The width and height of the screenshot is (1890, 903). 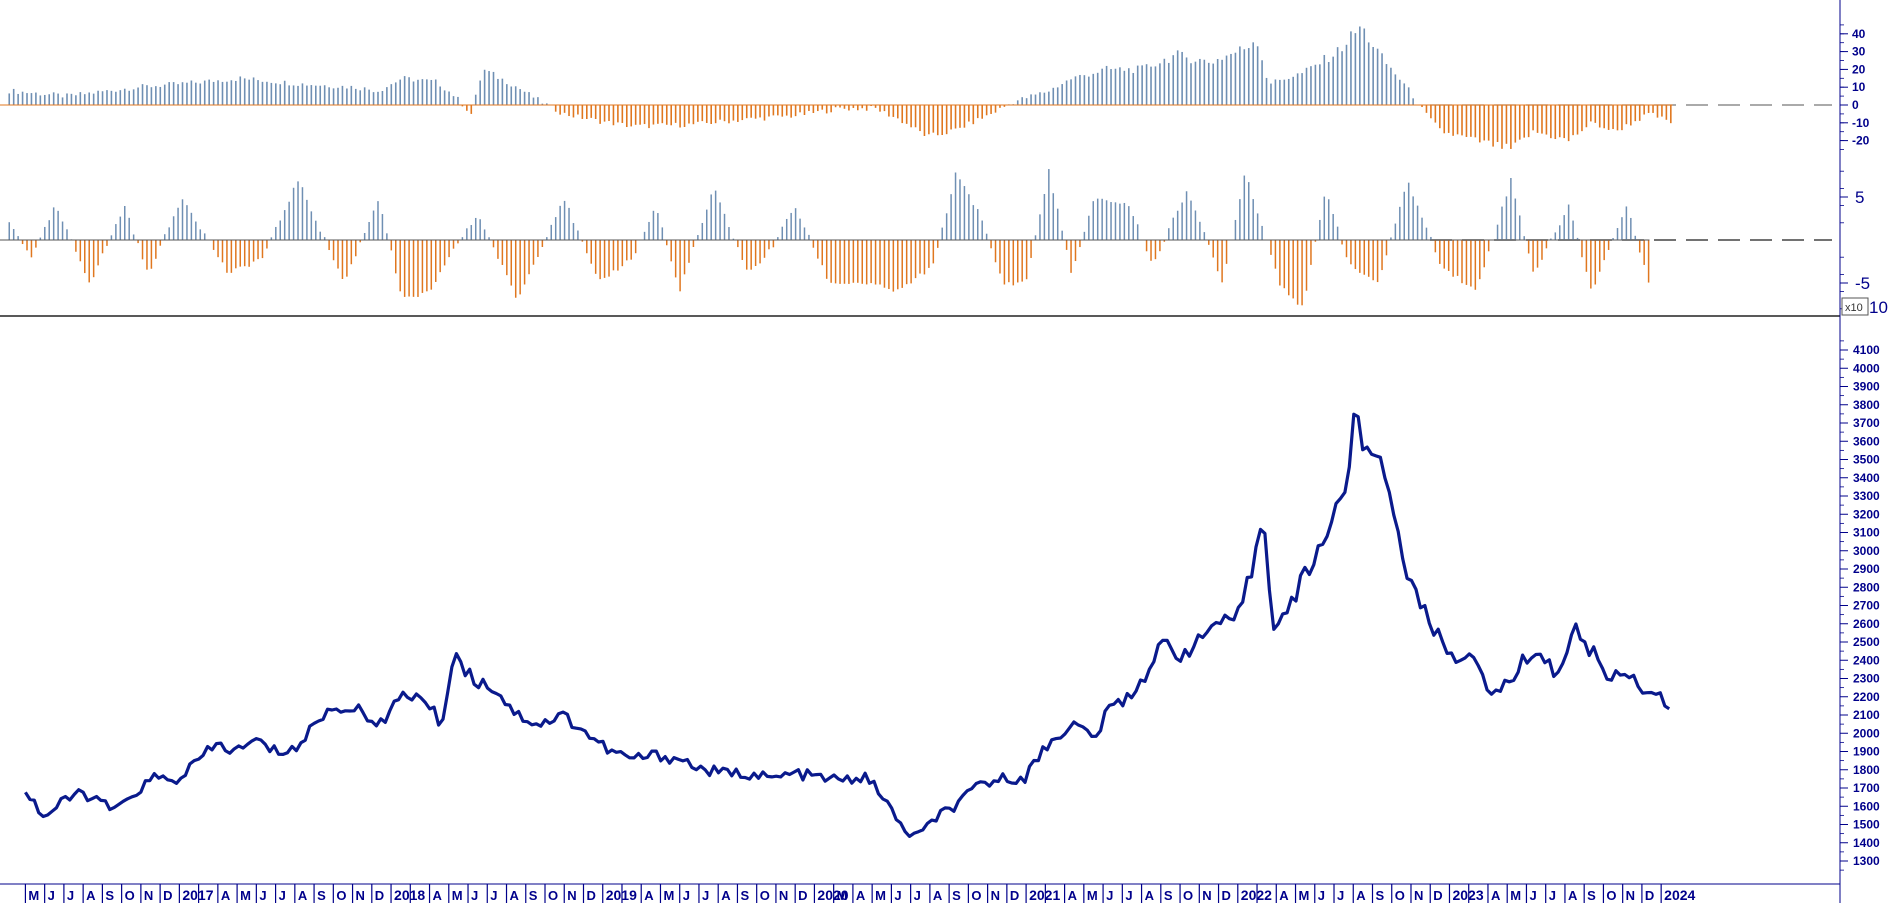 I want to click on mid-axis-label: 5, so click(x=1859, y=197).